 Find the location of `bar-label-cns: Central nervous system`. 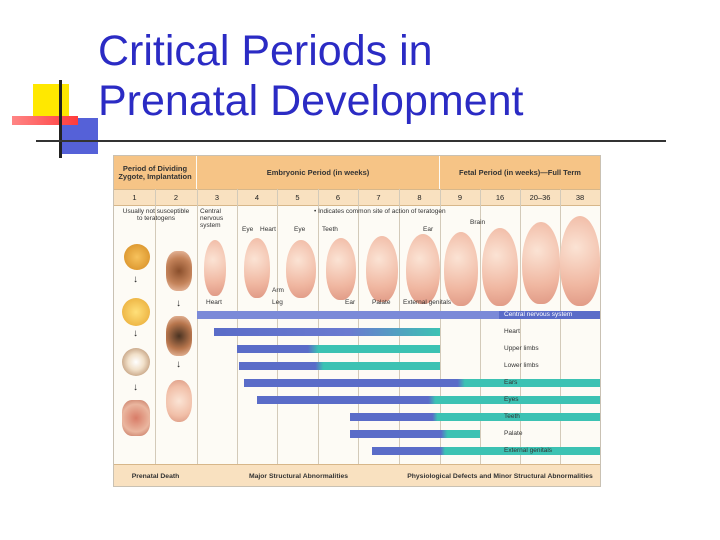

bar-label-cns: Central nervous system is located at coordinates (538, 314).